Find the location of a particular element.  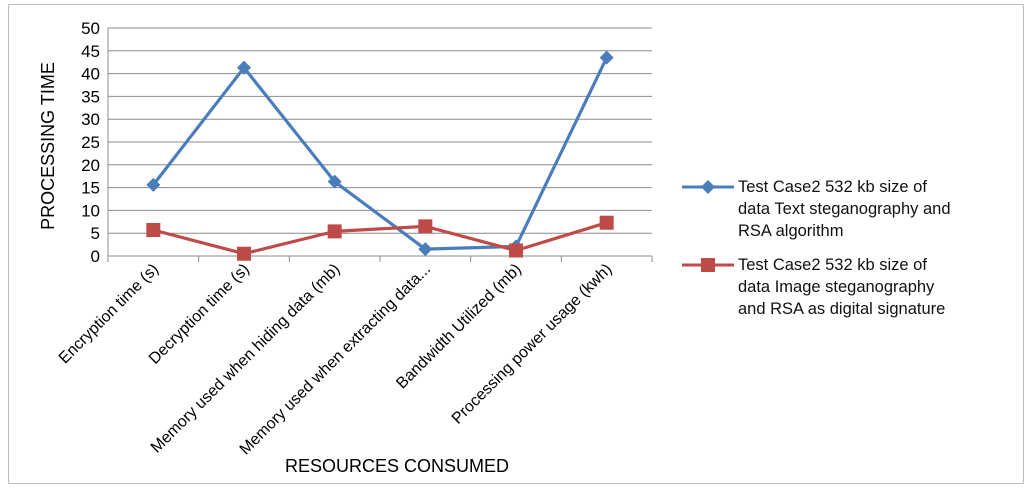

legend-label-series-1-line-1: Test Case2 532 kb size of is located at coordinates (832, 187).